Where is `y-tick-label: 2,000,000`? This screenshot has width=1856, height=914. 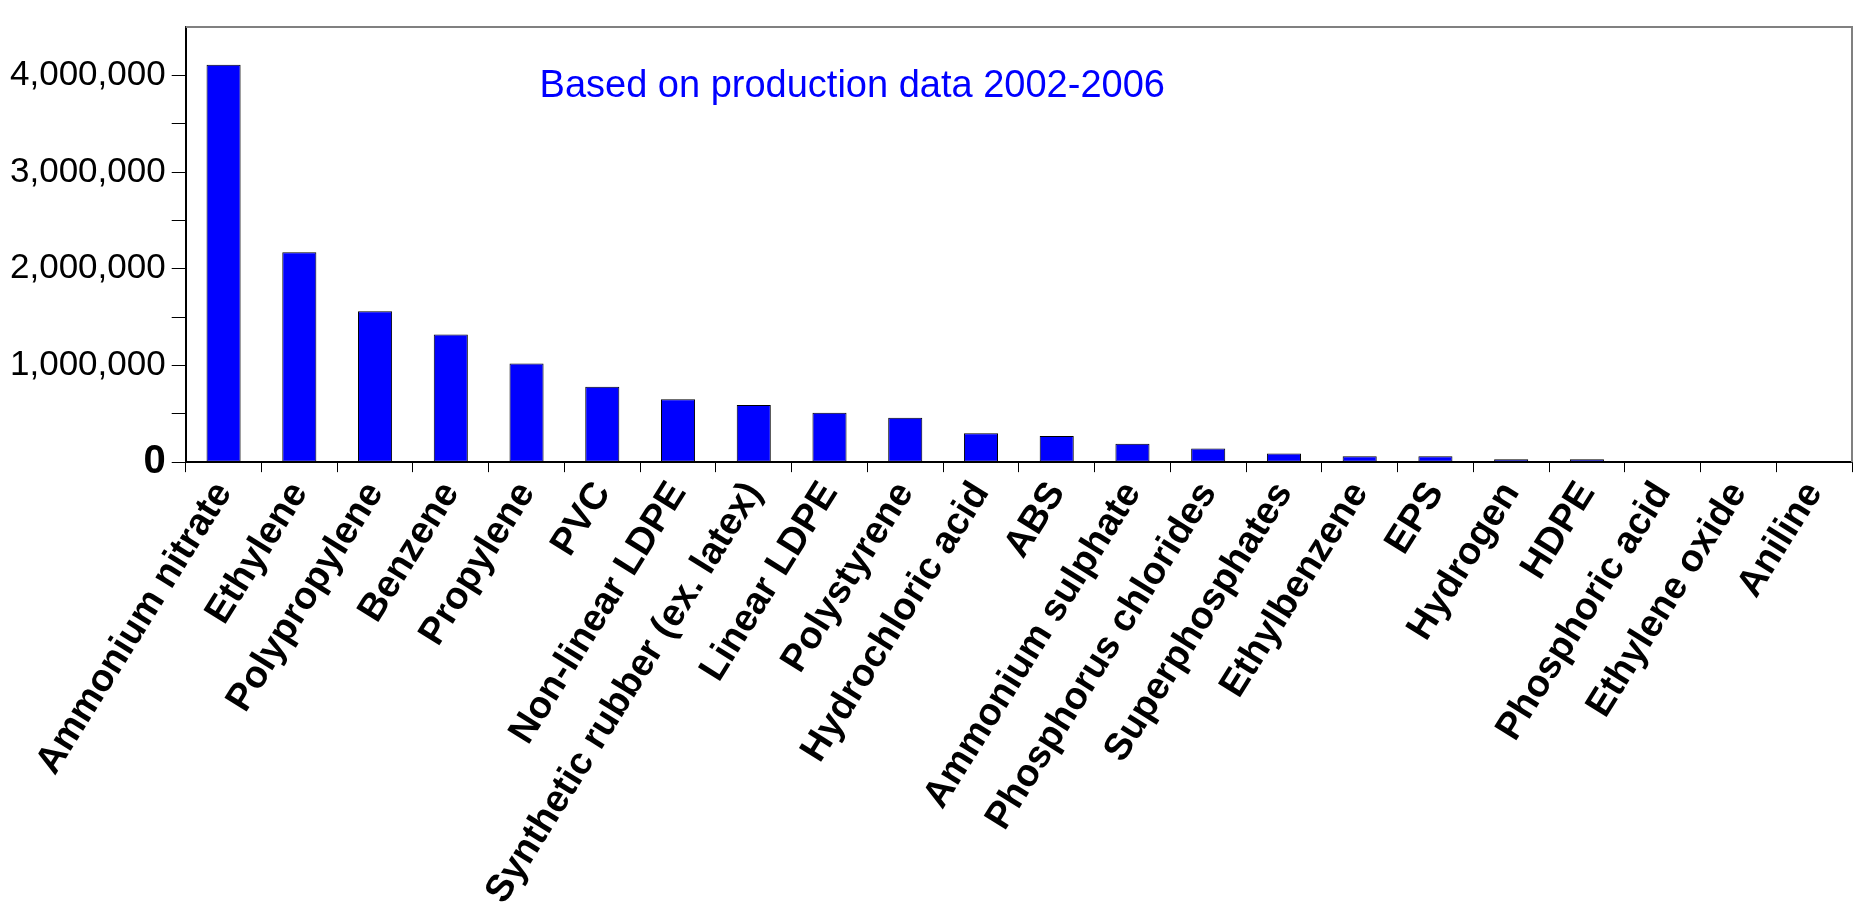 y-tick-label: 2,000,000 is located at coordinates (87, 266).